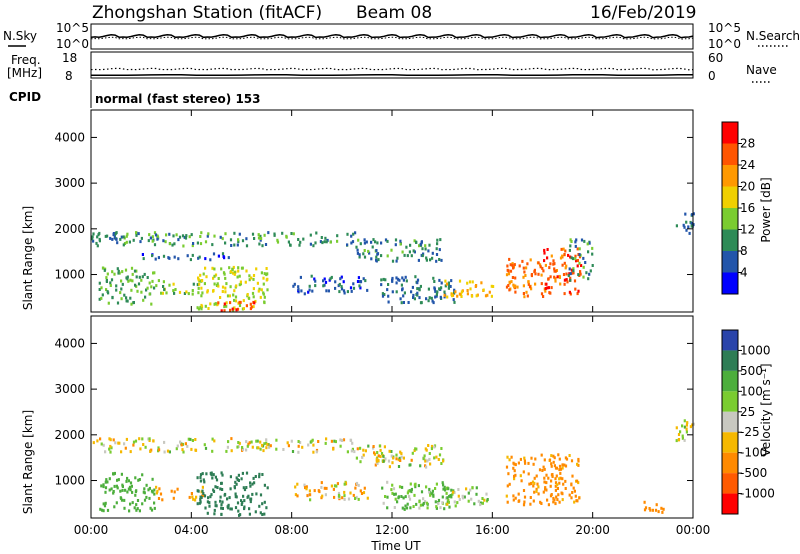  What do you see at coordinates (747, 208) in the screenshot?
I see `colorbar-tick-label: 16` at bounding box center [747, 208].